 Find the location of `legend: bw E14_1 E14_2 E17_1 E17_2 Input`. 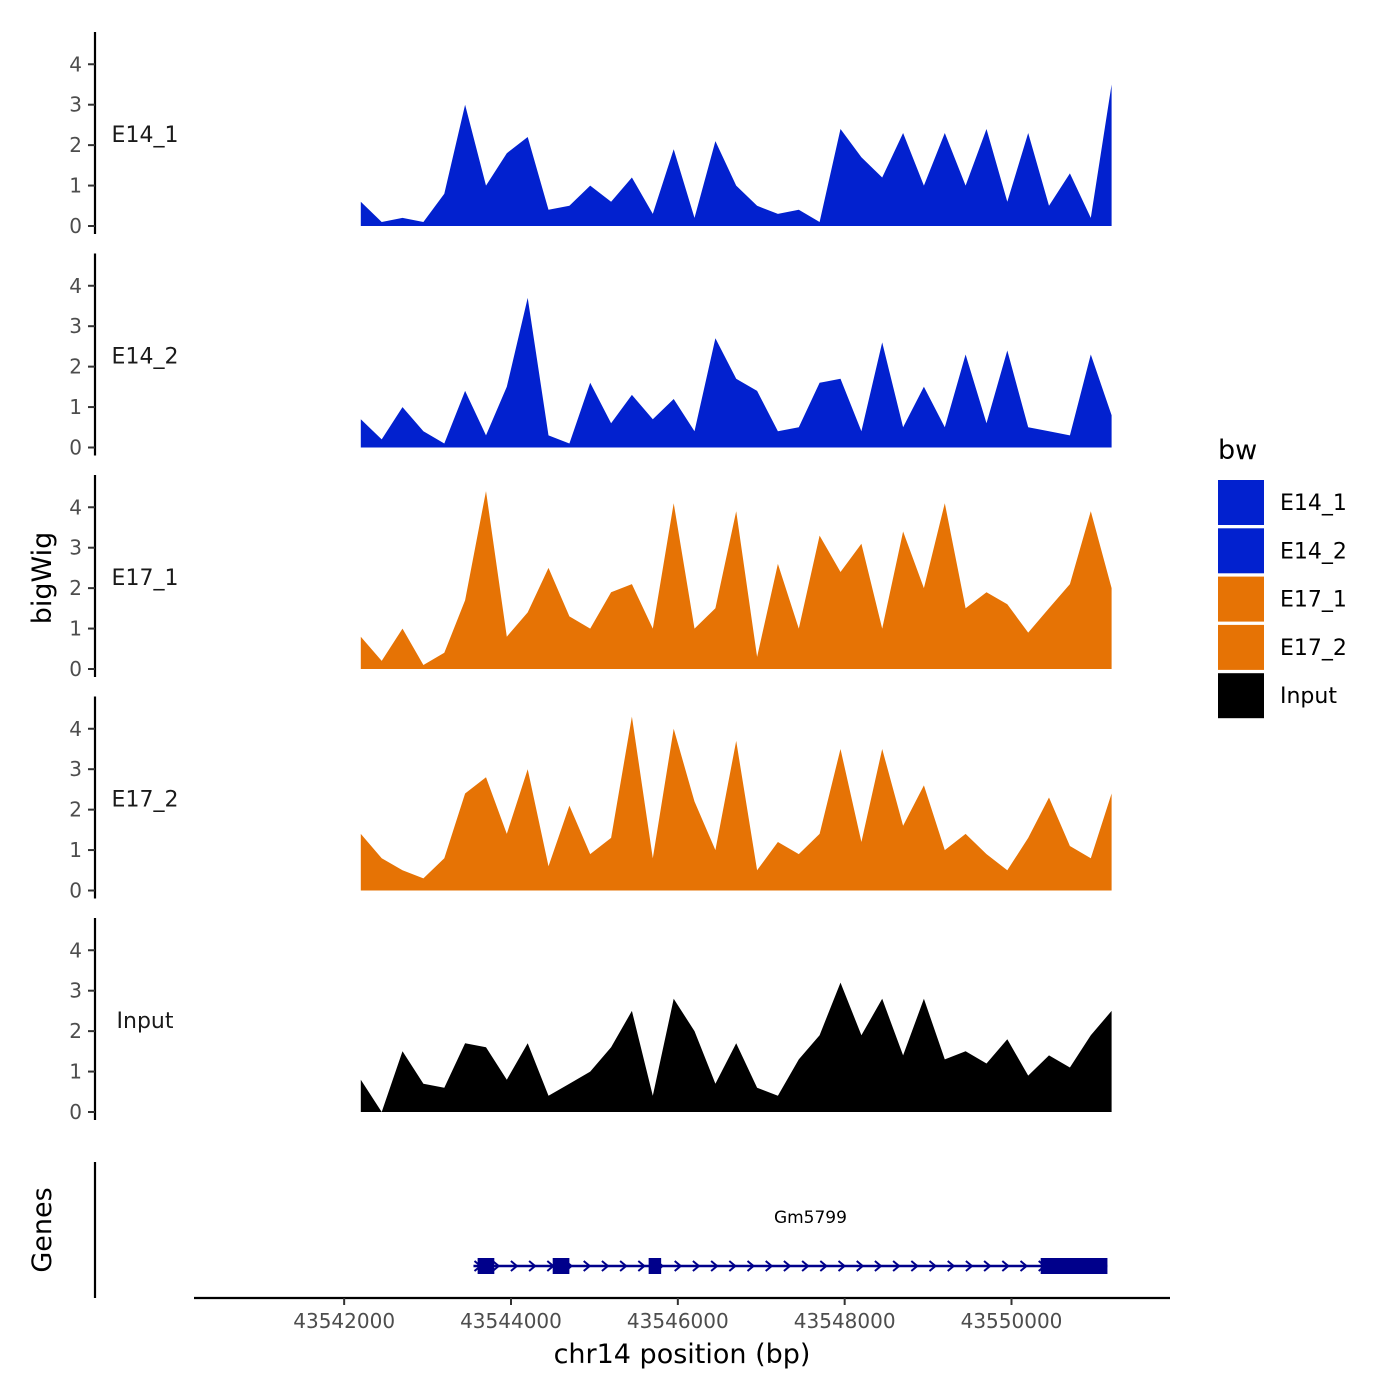

legend: bw E14_1 E14_2 E17_1 E17_2 Input is located at coordinates (1282, 577).